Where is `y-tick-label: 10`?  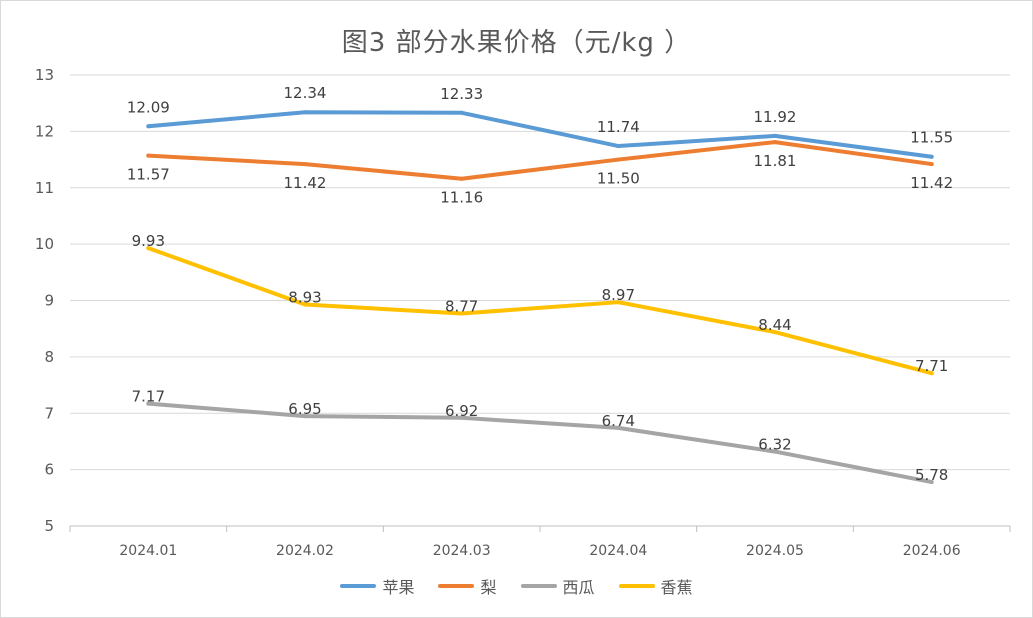
y-tick-label: 10 is located at coordinates (44, 244).